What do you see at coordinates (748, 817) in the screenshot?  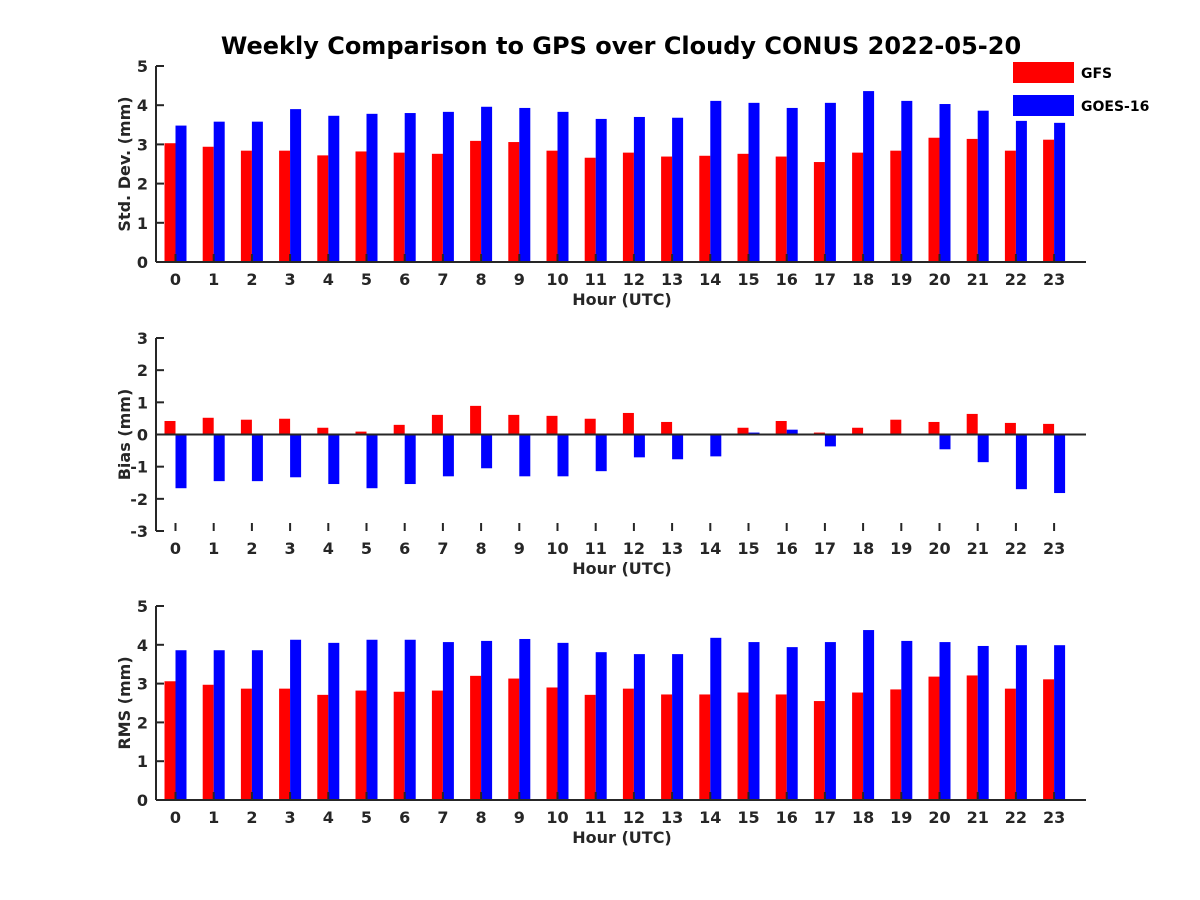 I see `x-tick-label: 15` at bounding box center [748, 817].